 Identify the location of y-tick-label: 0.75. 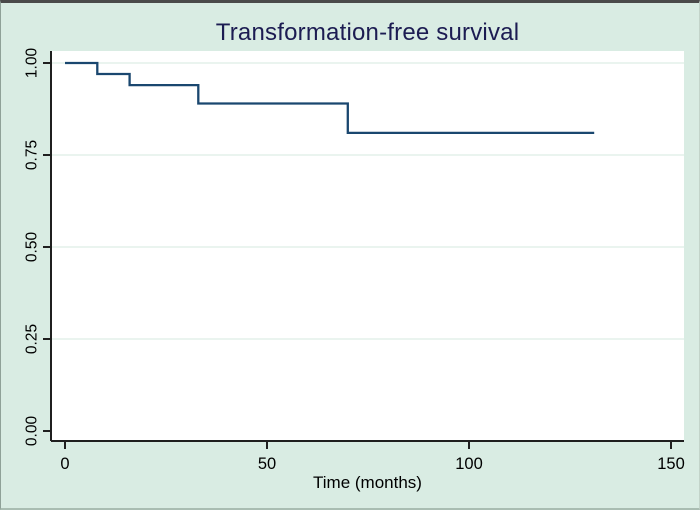
(32, 155).